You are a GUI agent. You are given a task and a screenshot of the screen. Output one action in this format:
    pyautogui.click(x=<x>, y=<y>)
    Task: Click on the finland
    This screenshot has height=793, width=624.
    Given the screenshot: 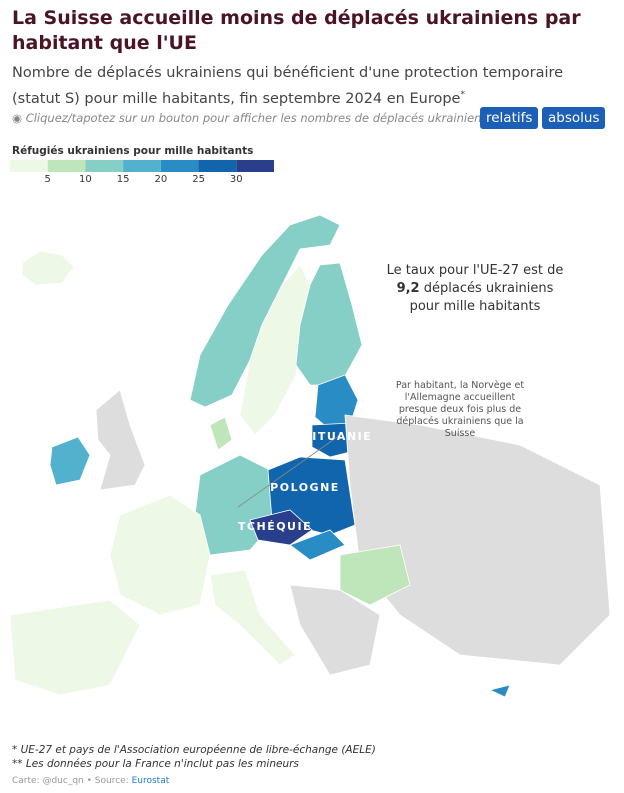 What is the action you would take?
    pyautogui.click(x=329, y=324)
    